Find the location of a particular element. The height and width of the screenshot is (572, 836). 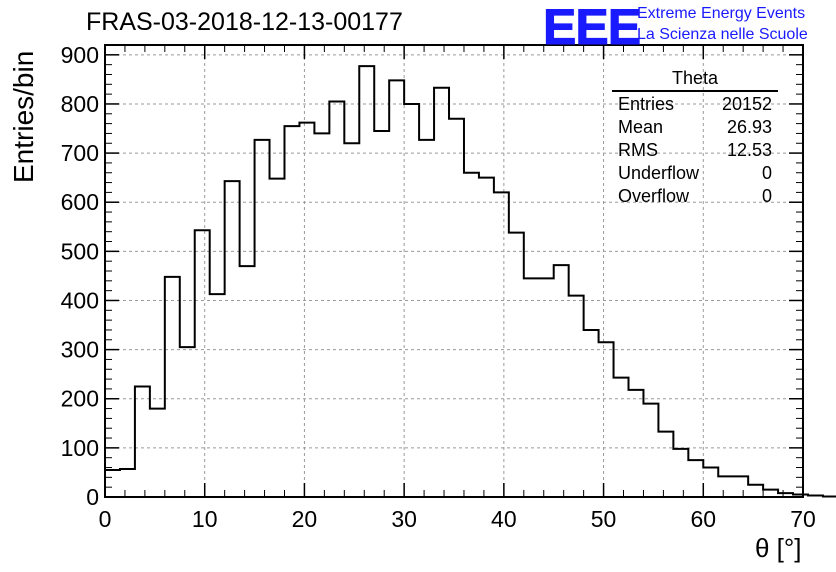

x-tick-label: 10 is located at coordinates (205, 519).